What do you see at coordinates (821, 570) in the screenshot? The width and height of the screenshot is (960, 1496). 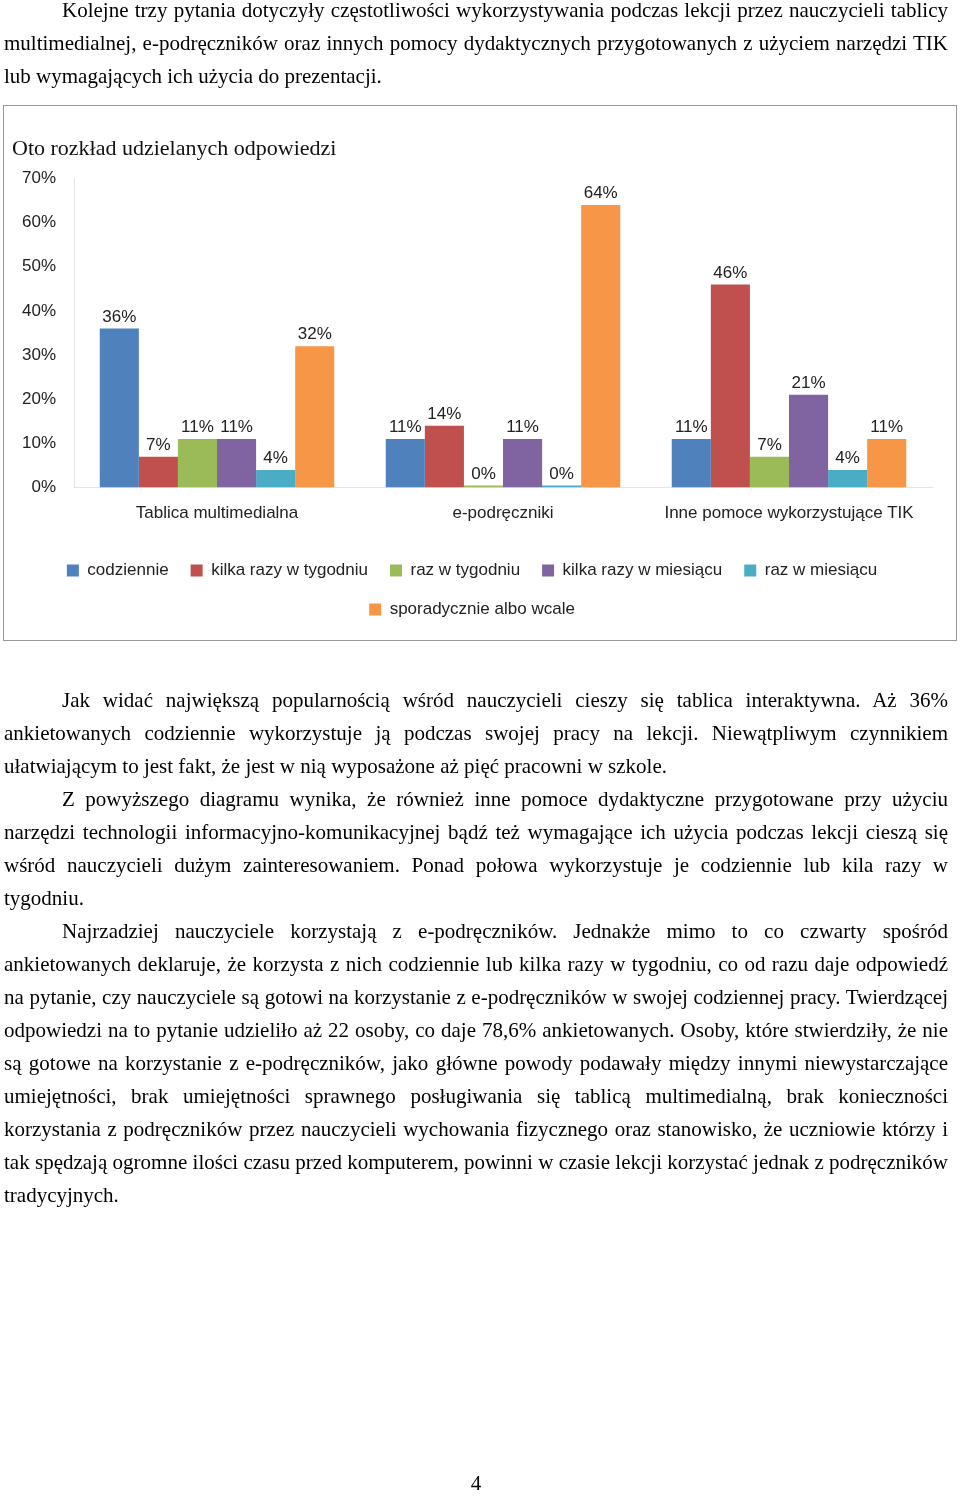 I see `legend-label: raz w miesiącu` at bounding box center [821, 570].